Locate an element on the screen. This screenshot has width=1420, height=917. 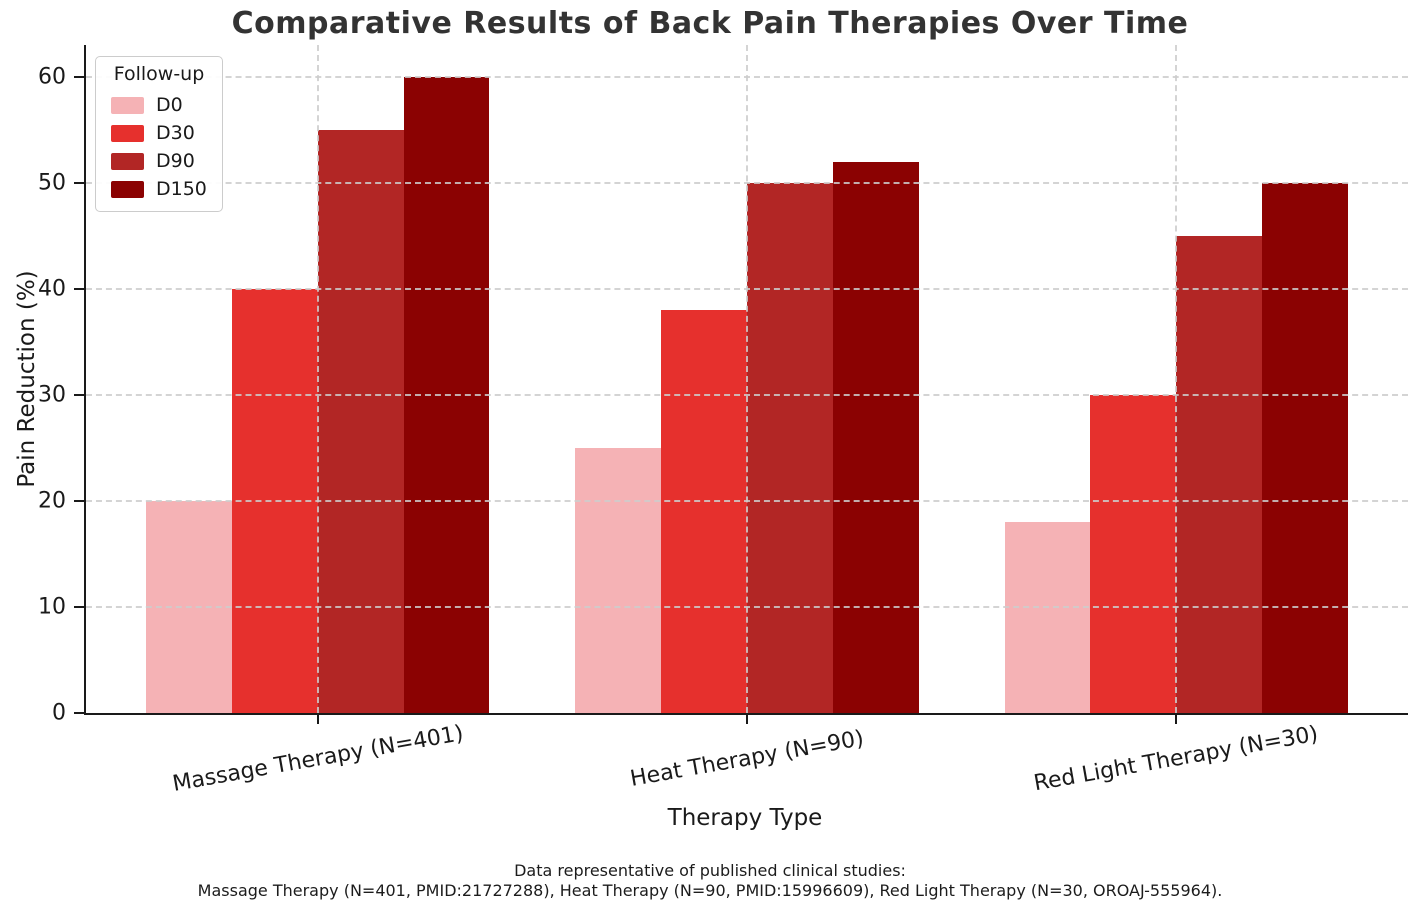
legend-item-d90: D90 is located at coordinates (159, 161).